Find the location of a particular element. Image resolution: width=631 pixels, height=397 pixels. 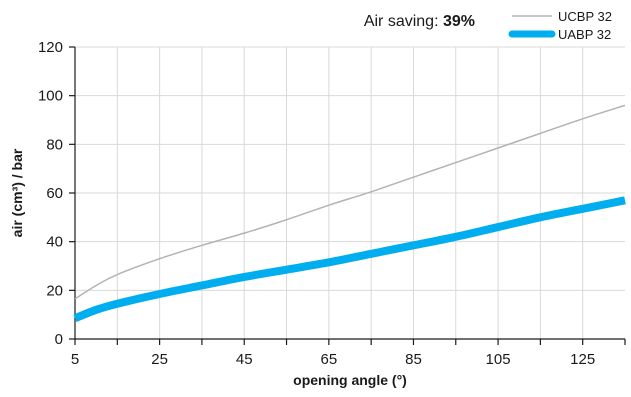

x-tick-label: 105 is located at coordinates (498, 359).